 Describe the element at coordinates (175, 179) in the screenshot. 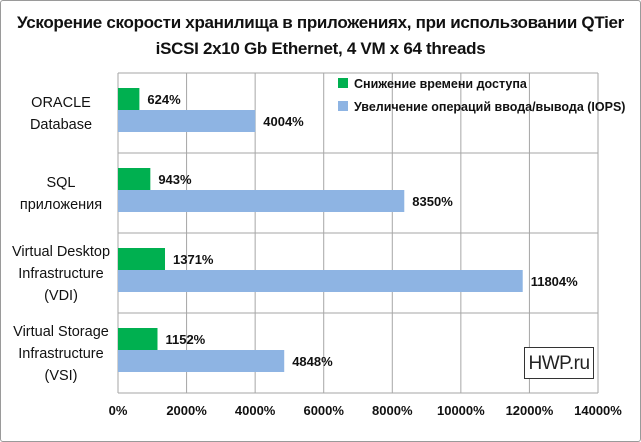

I see `data-label: 943%` at that location.